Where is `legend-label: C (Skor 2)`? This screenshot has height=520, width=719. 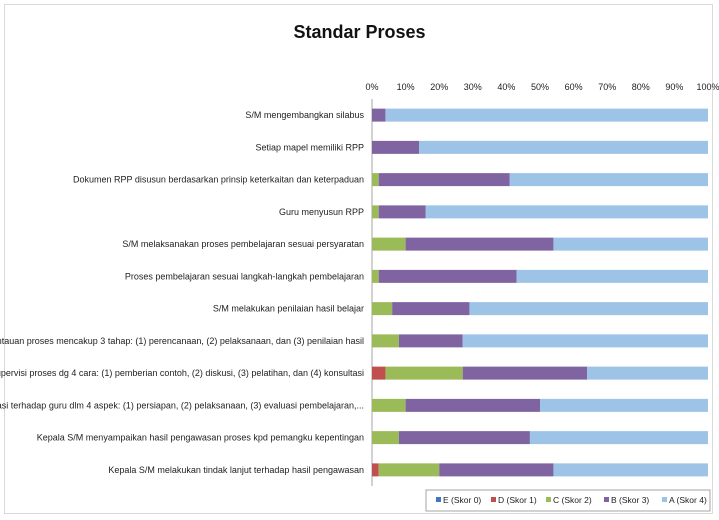 legend-label: C (Skor 2) is located at coordinates (572, 500).